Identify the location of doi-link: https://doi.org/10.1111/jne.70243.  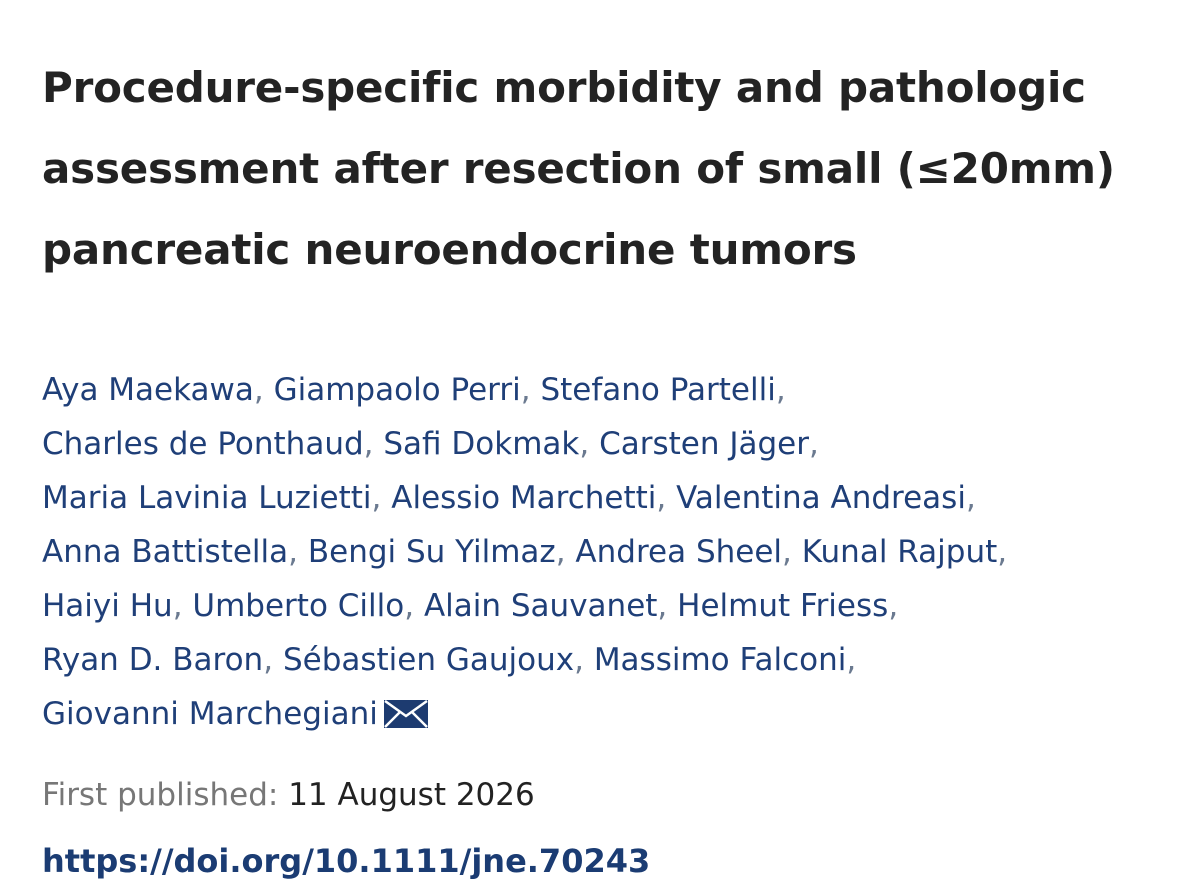
(346, 861).